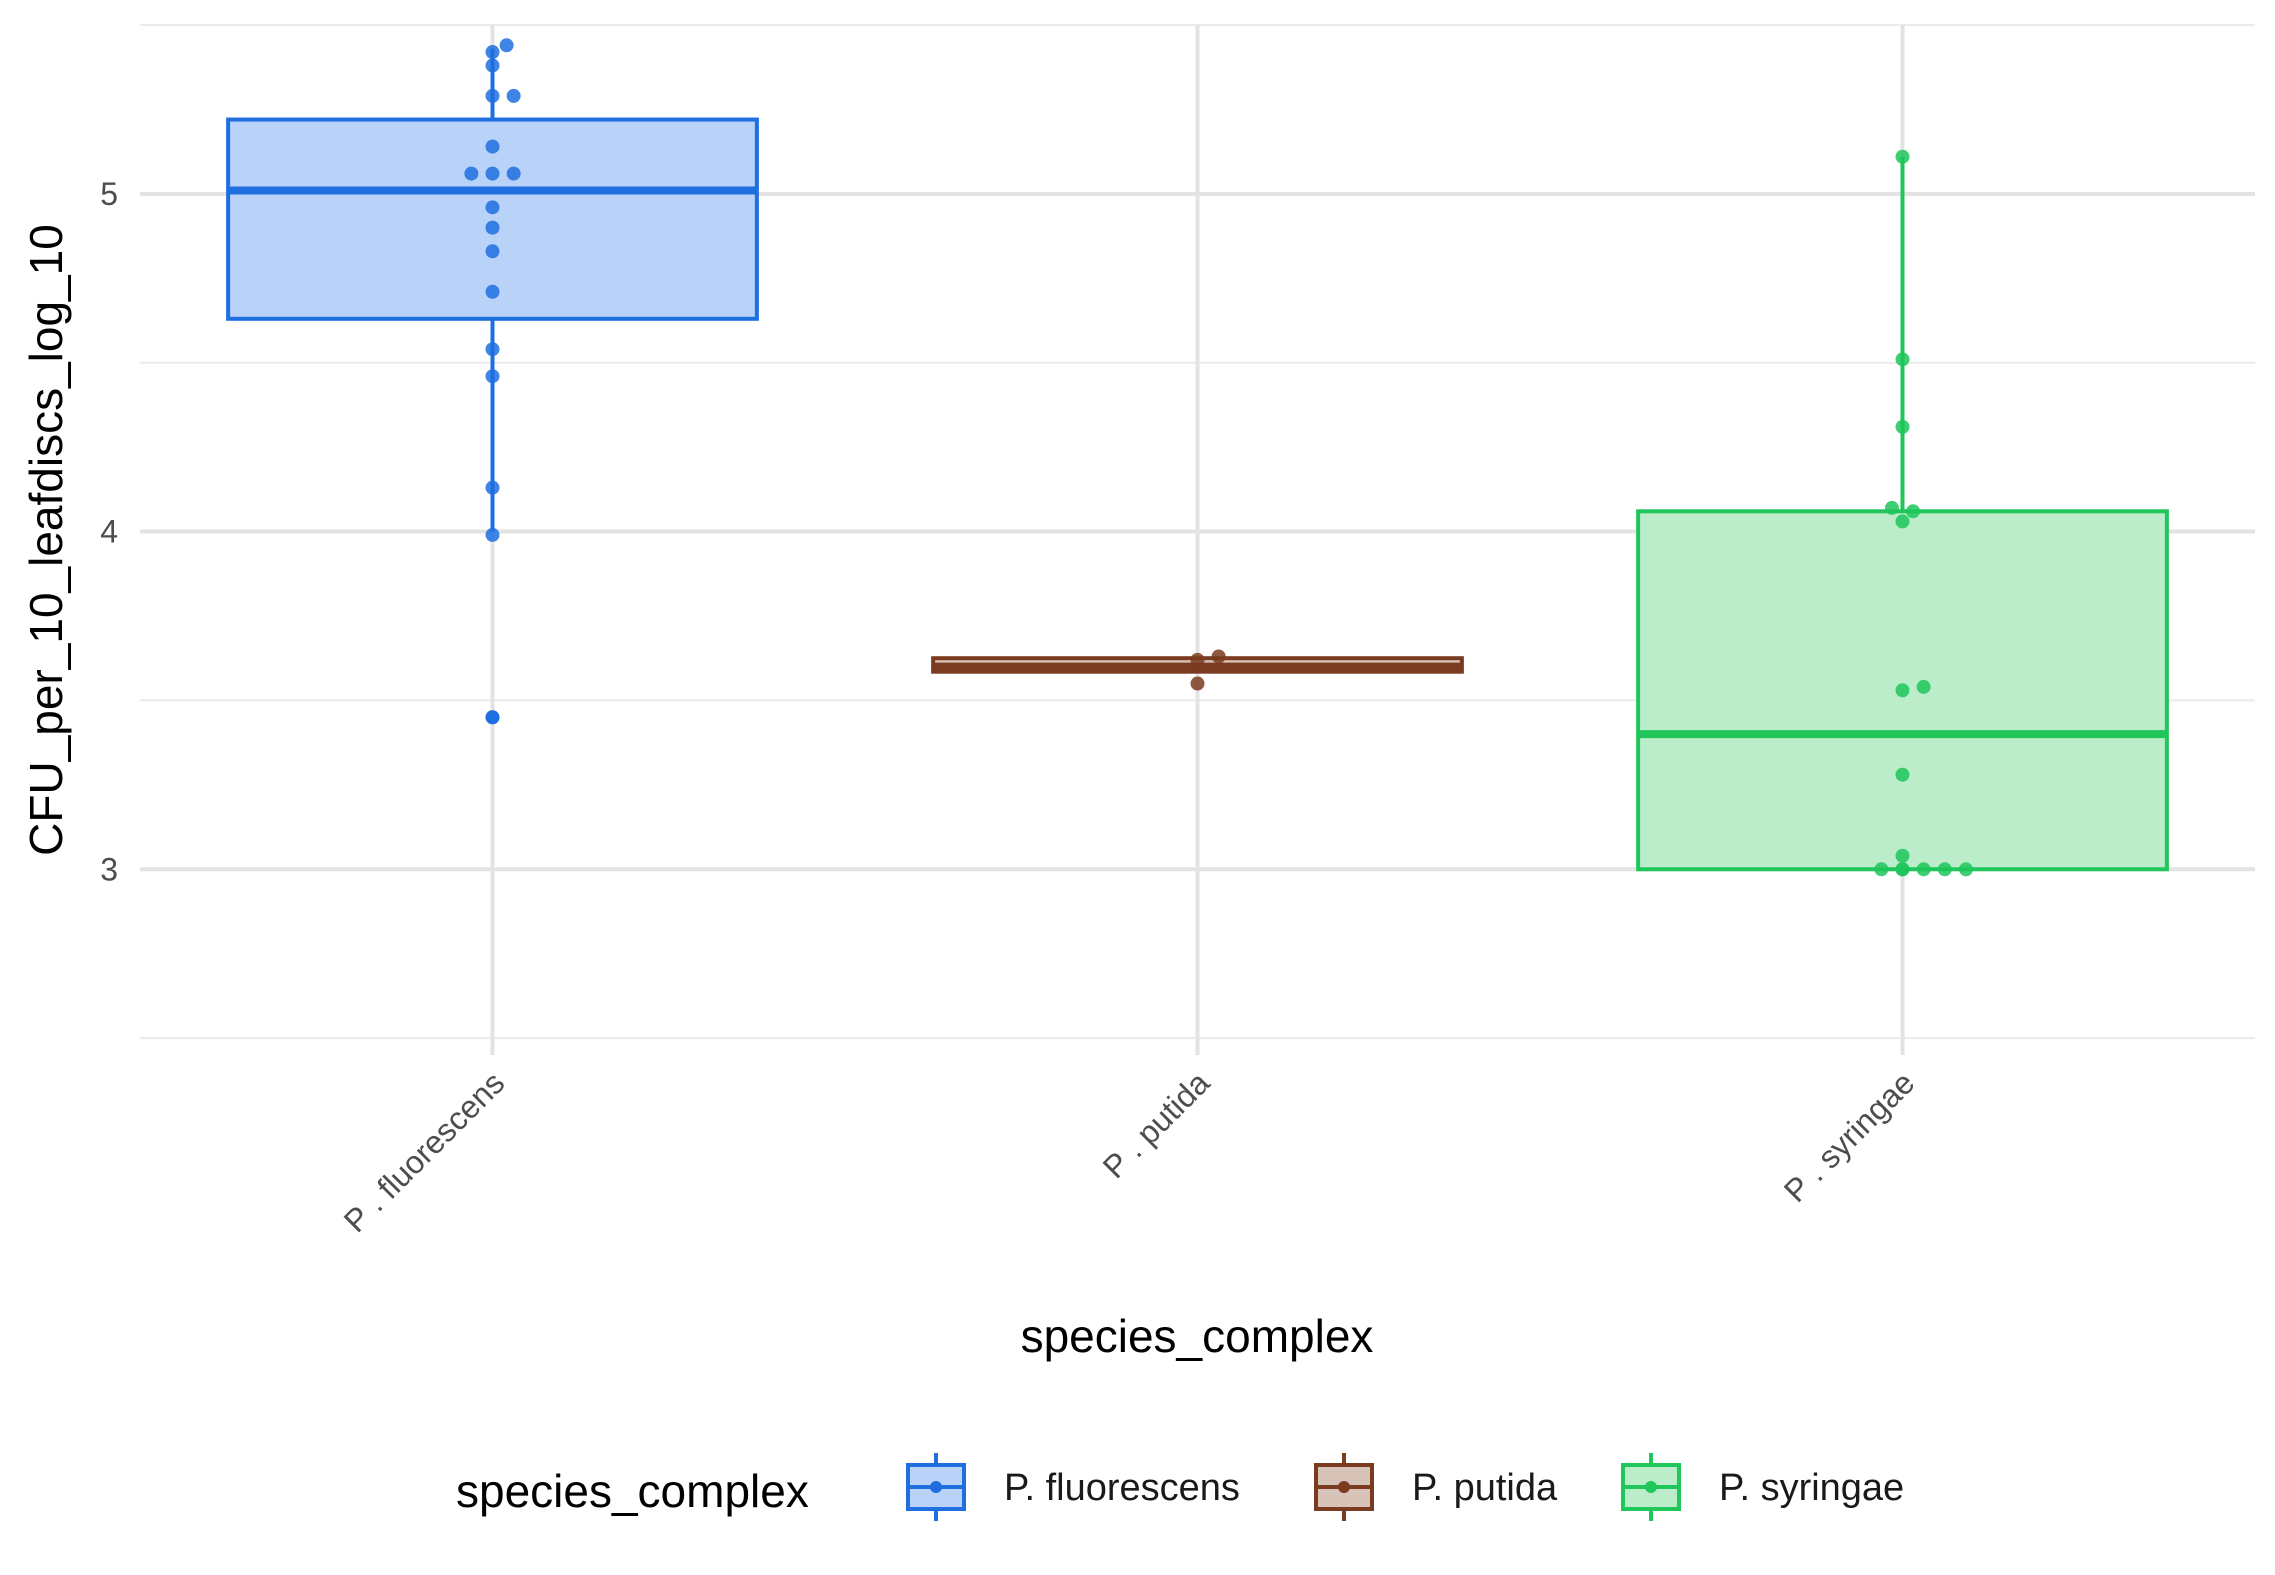 The image size is (2275, 1575). Describe the element at coordinates (632, 1491) in the screenshot. I see `legend-title: species_complex` at that location.